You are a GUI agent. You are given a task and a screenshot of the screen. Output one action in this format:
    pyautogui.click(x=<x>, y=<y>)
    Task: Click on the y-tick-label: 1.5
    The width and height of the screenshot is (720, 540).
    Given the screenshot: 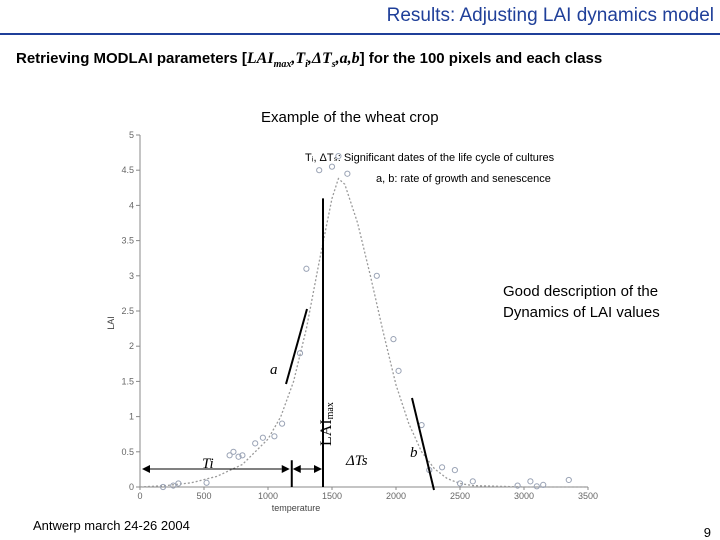 What is the action you would take?
    pyautogui.click(x=127, y=381)
    